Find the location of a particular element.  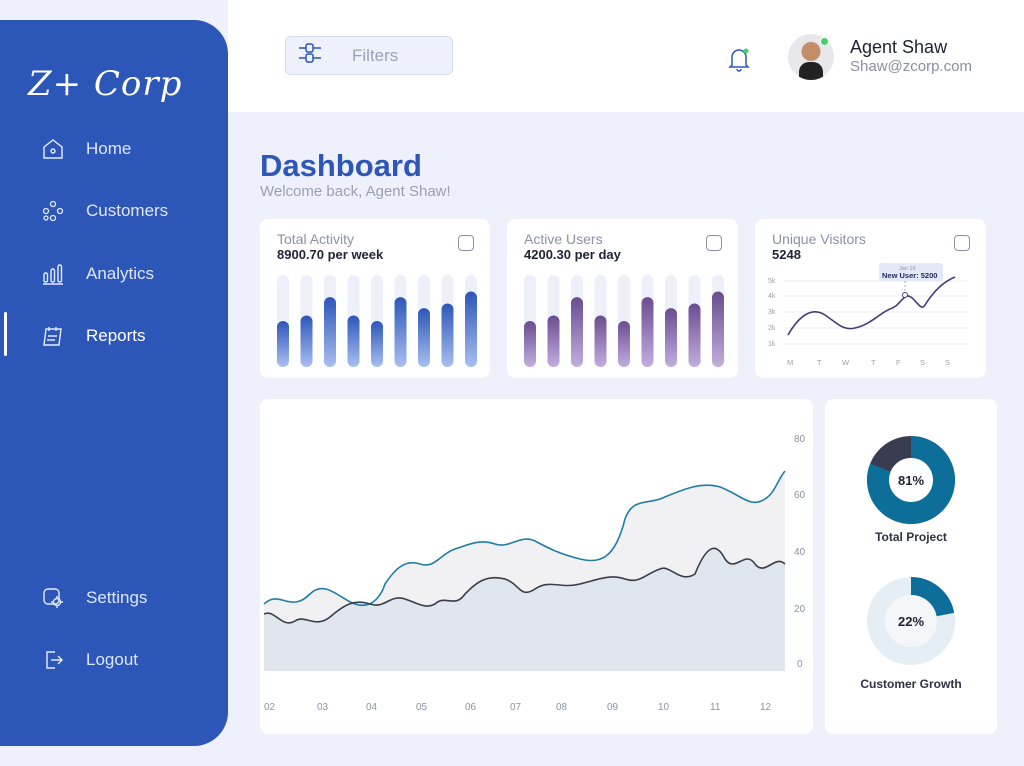

x-tick: 06 is located at coordinates (471, 707).